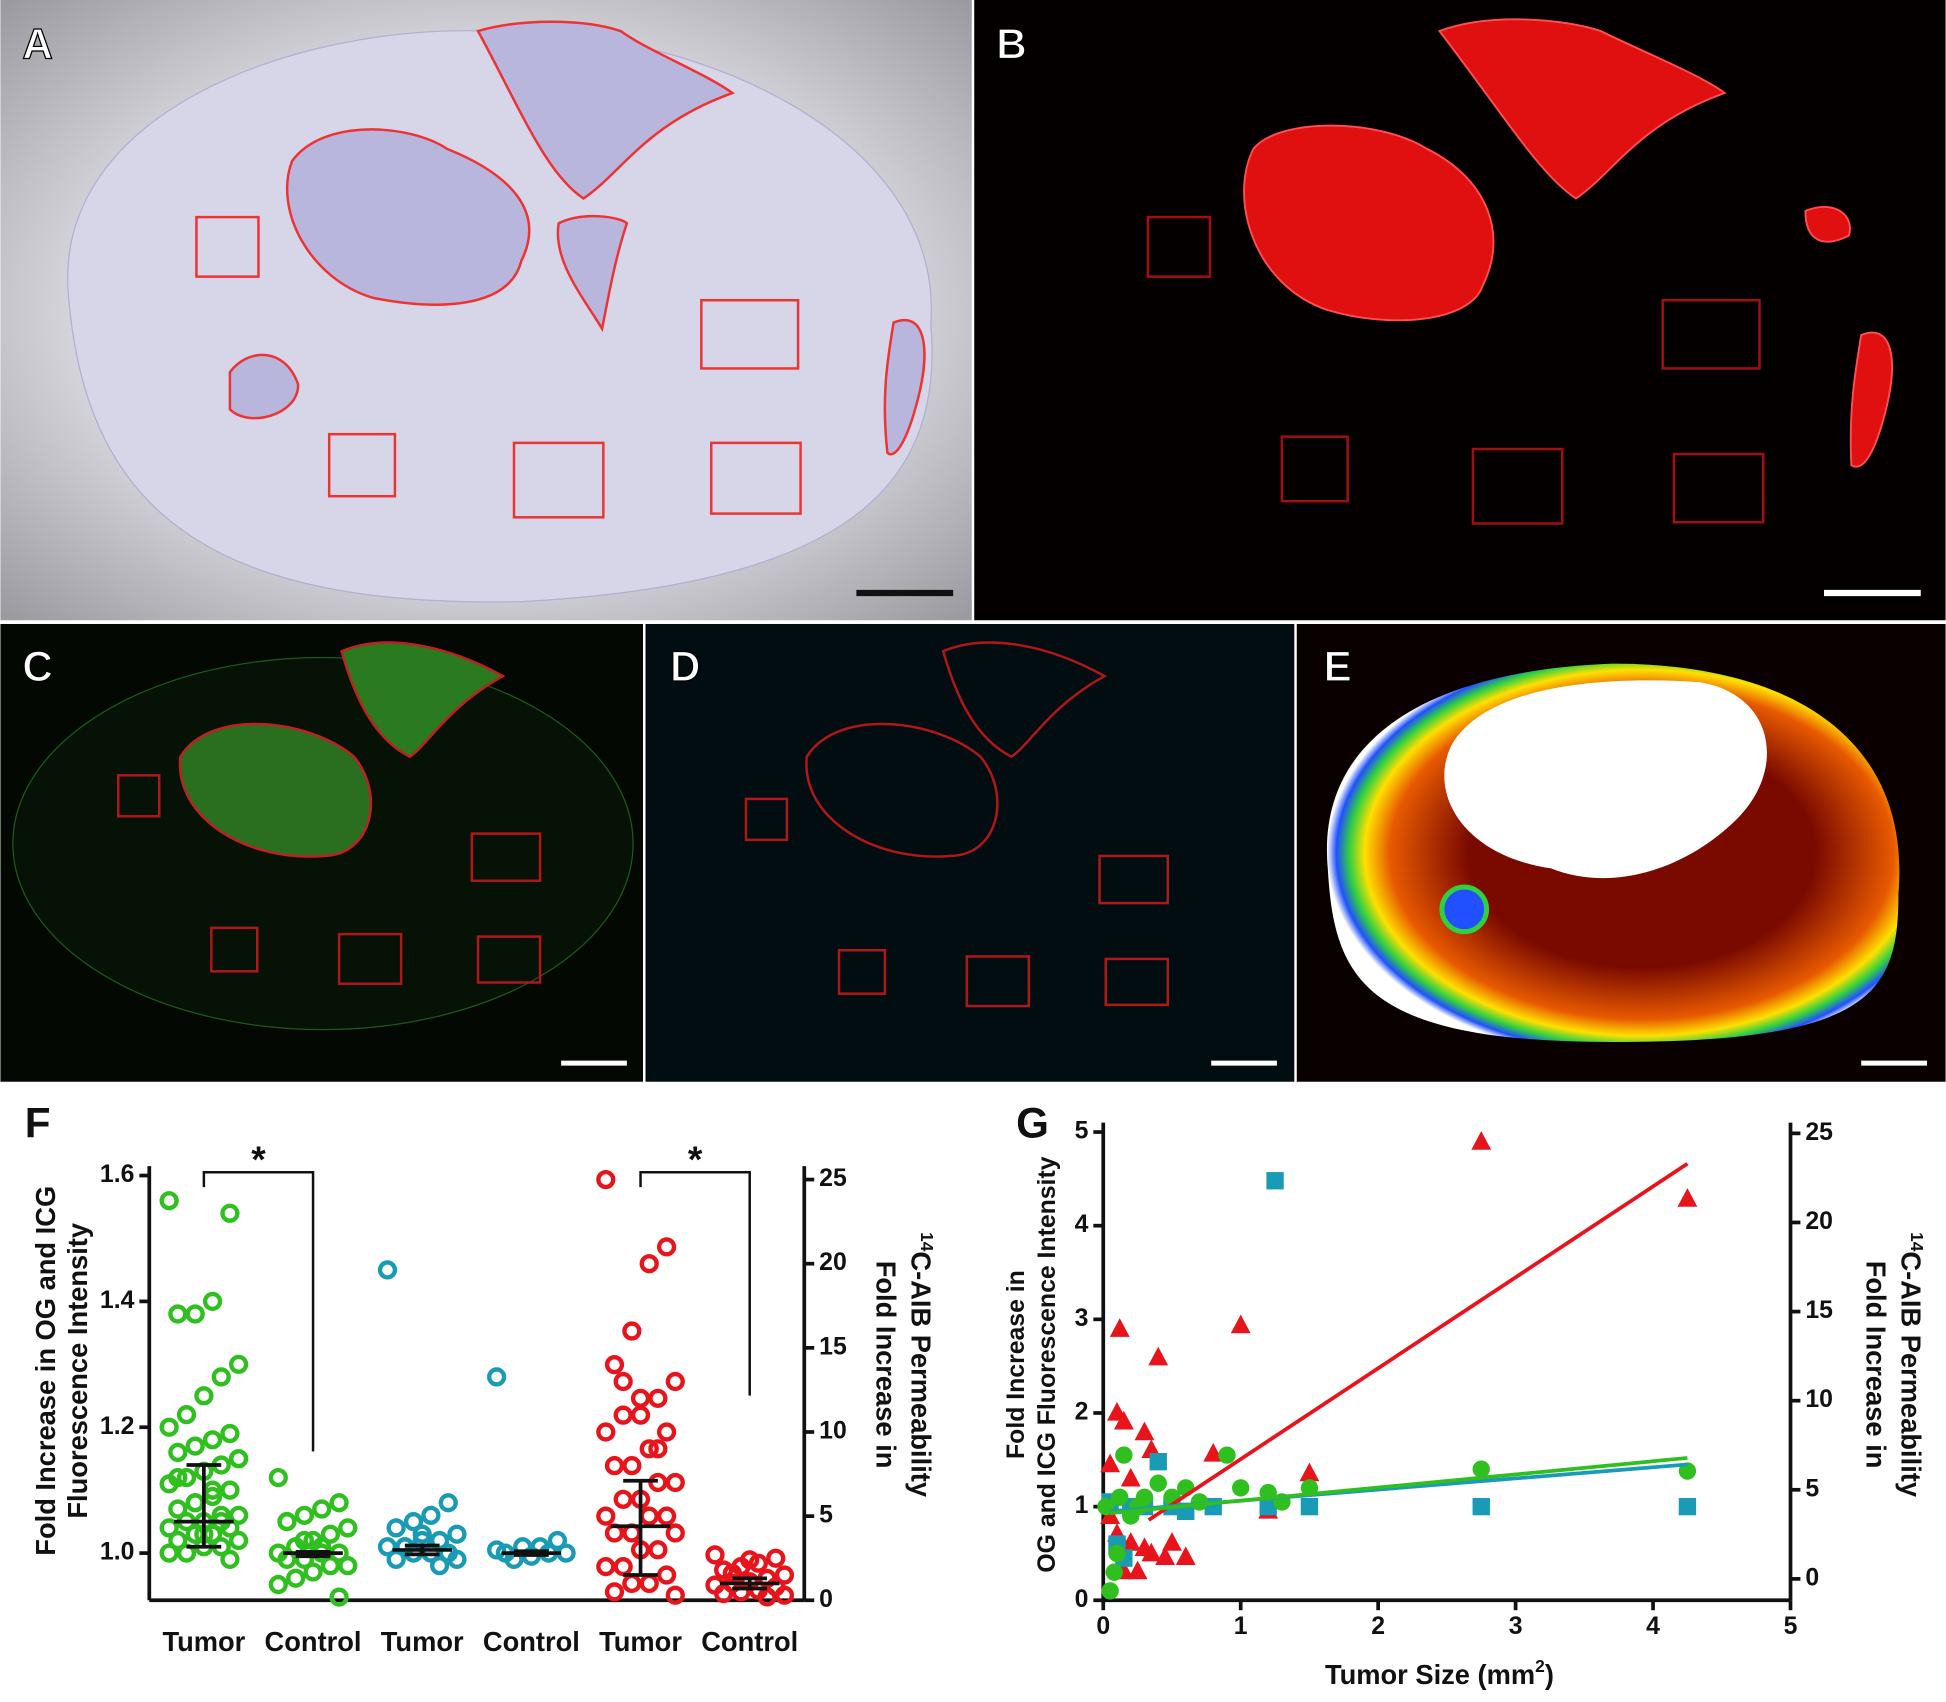 Image resolution: width=1946 pixels, height=1702 pixels. What do you see at coordinates (77, 1370) in the screenshot?
I see `y-axis-title: Fluorescence Intensity` at bounding box center [77, 1370].